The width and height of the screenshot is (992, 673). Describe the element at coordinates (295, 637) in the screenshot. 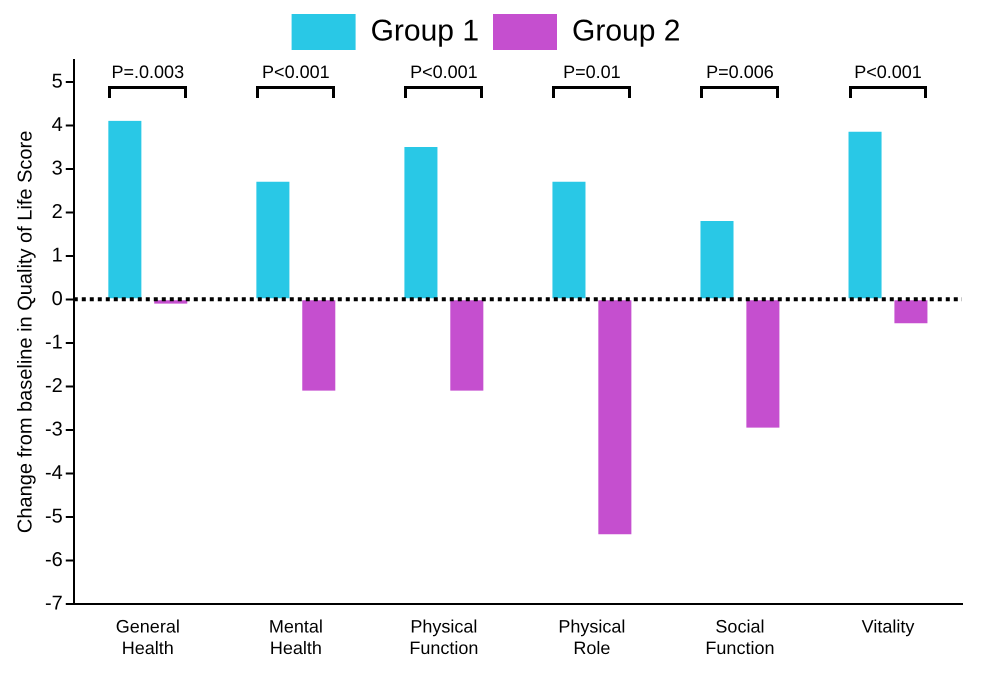

I see `x-tick-label: Mental Health` at that location.